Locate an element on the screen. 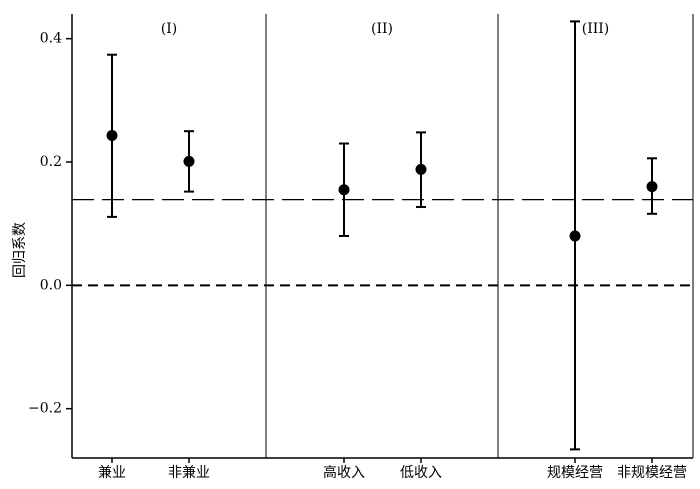 This screenshot has width=700, height=489. x-tick-label: 高收入 is located at coordinates (344, 472).